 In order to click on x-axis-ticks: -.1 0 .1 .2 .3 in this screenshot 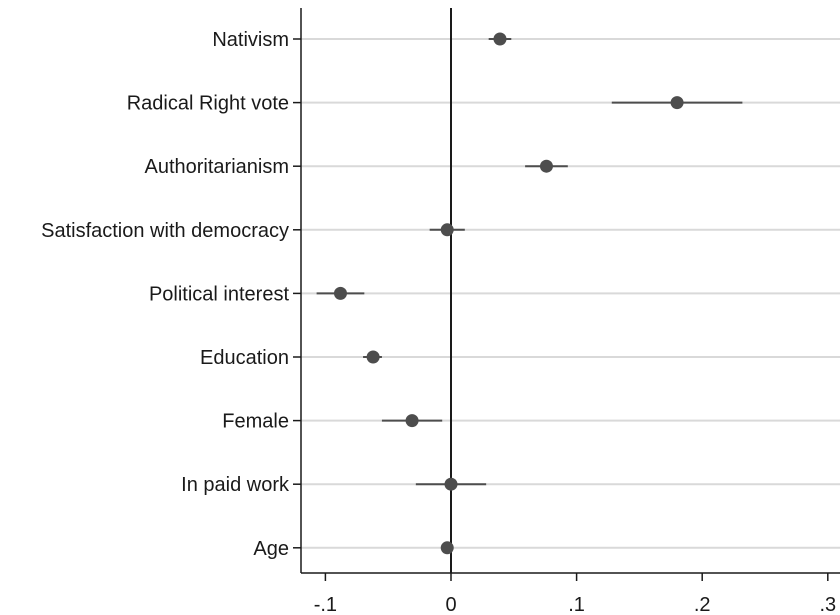, I will do `click(575, 594)`.